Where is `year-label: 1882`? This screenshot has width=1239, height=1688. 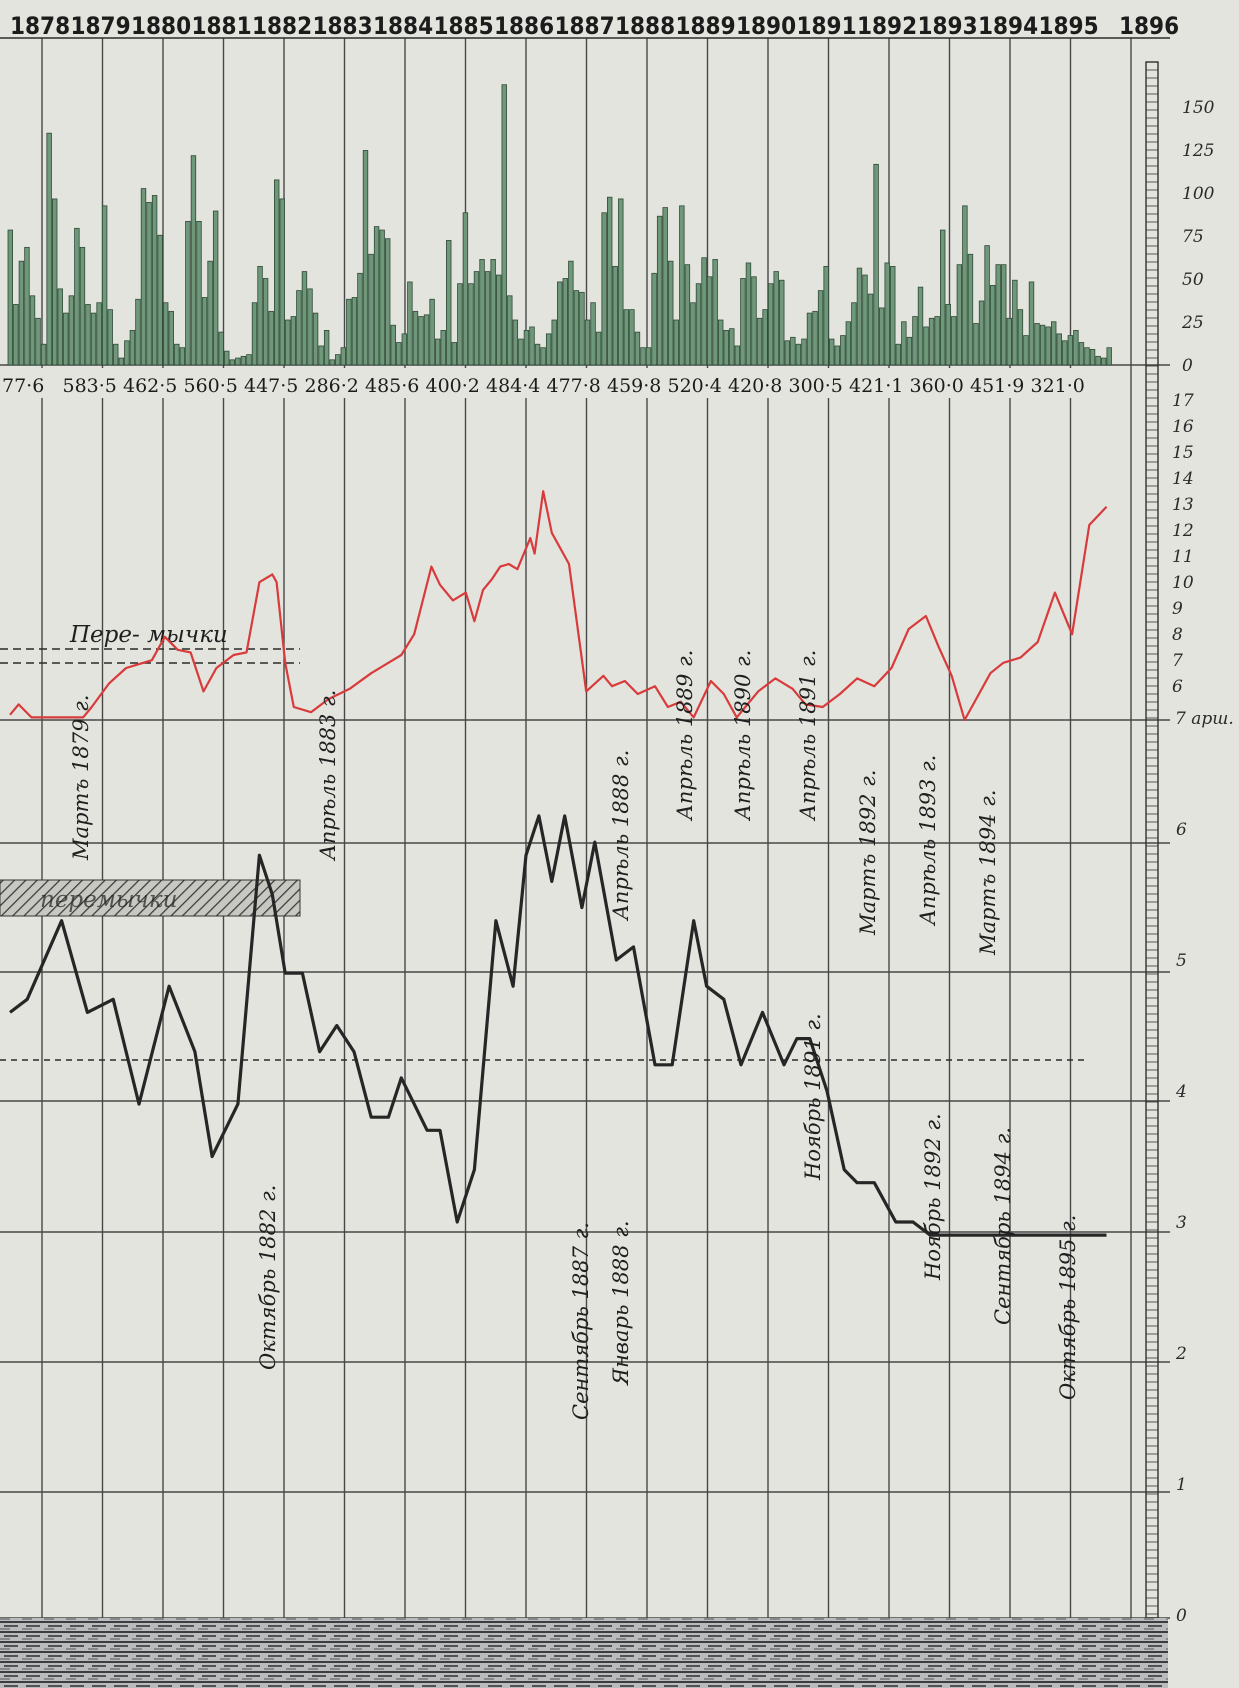 year-label: 1882 is located at coordinates (282, 26).